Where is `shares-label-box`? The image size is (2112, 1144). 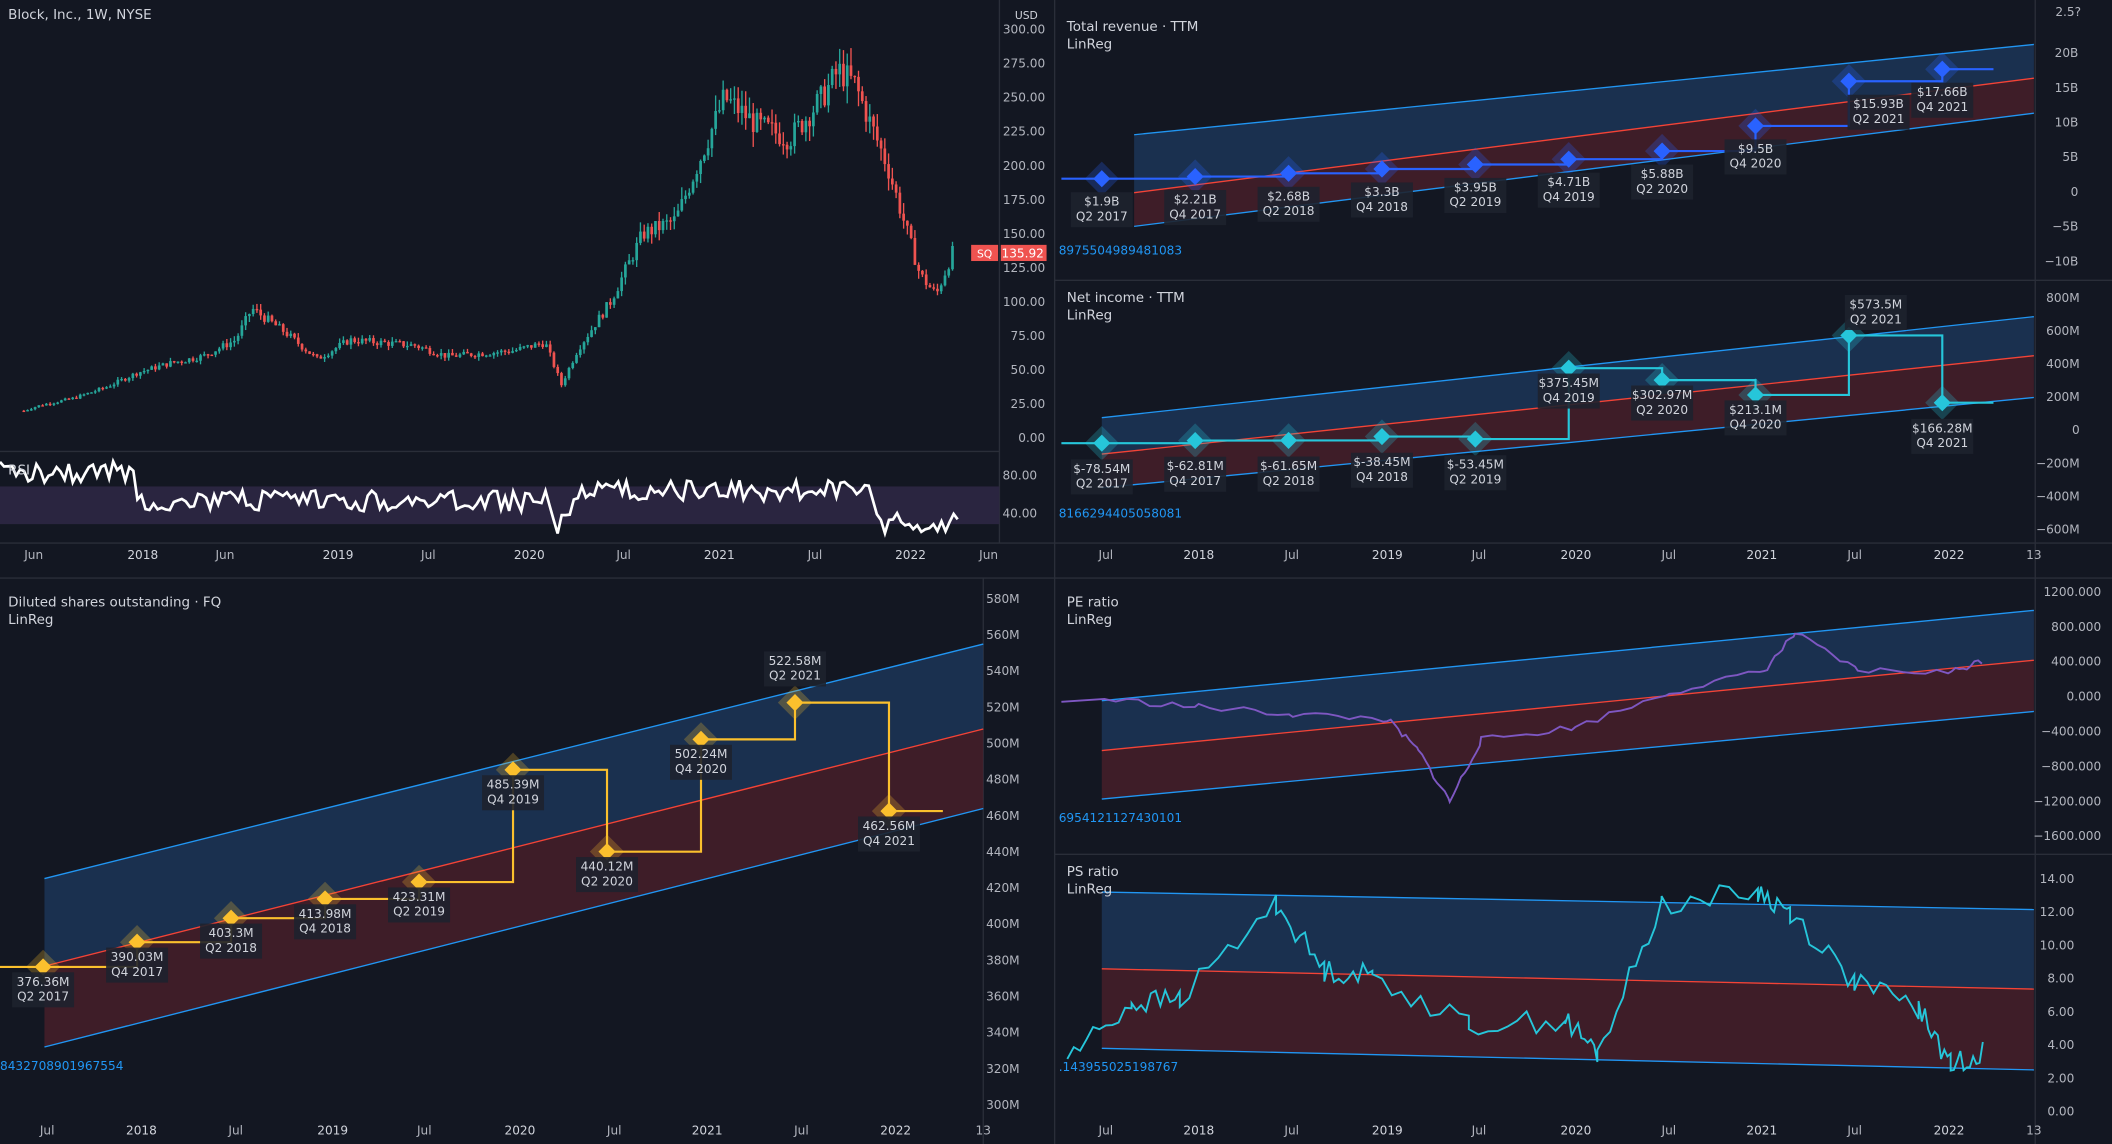
shares-label-box is located at coordinates (137, 965).